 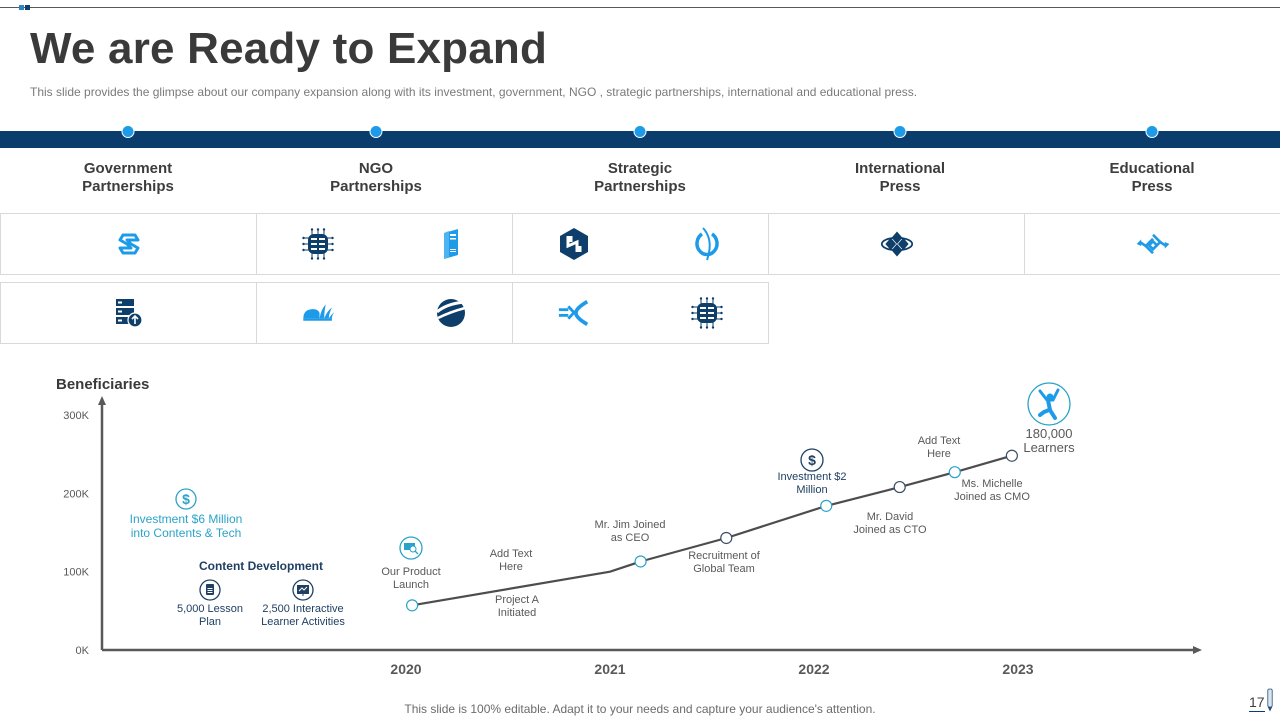 I want to click on annotation-text: Investment $2, so click(x=811, y=477).